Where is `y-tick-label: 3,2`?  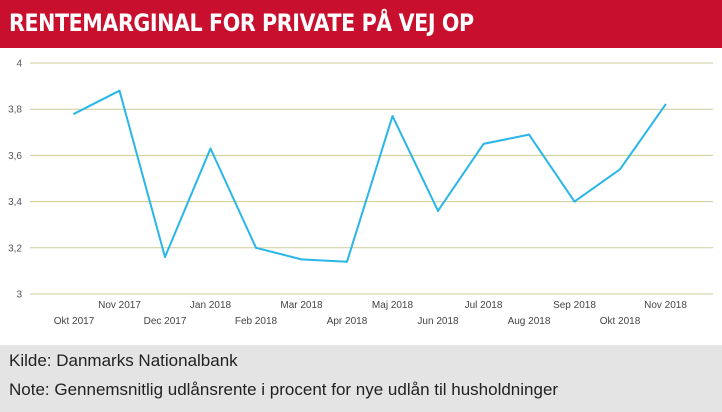 y-tick-label: 3,2 is located at coordinates (15, 248).